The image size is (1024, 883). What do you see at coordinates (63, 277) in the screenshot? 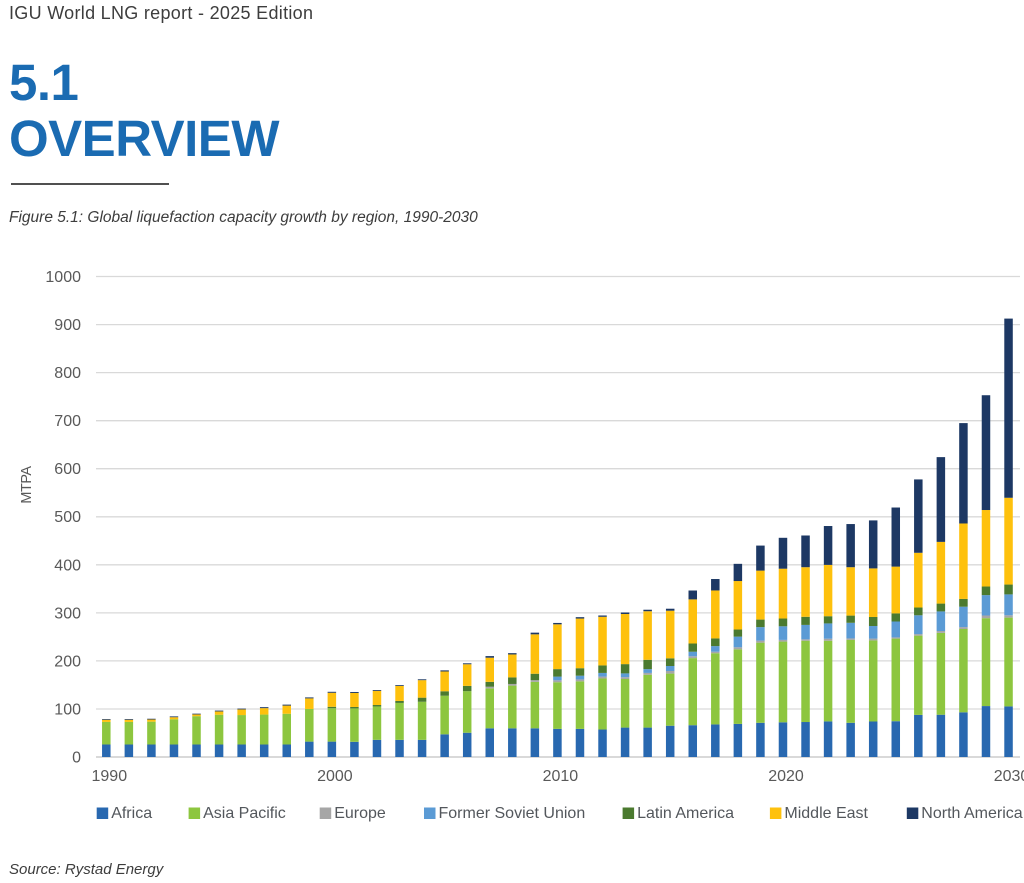
I see `svg-text: 1000` at bounding box center [63, 277].